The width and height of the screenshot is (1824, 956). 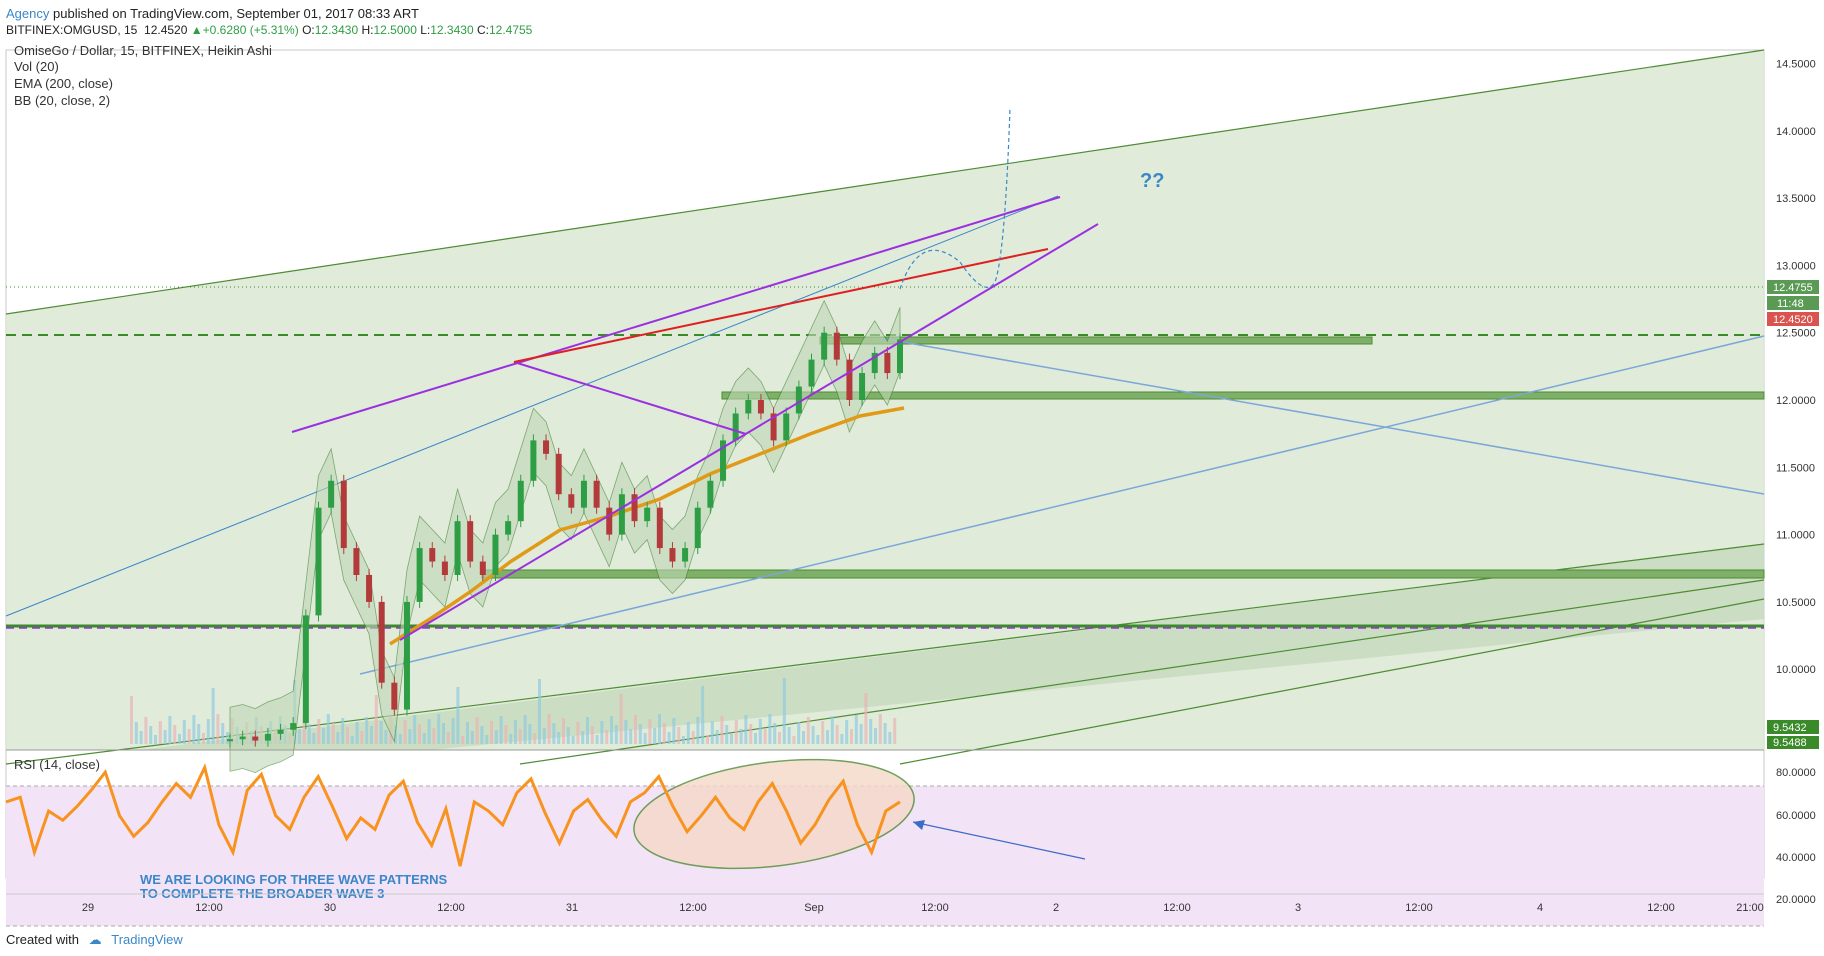 What do you see at coordinates (1796, 900) in the screenshot?
I see `rsi-tick-20: 20.0000` at bounding box center [1796, 900].